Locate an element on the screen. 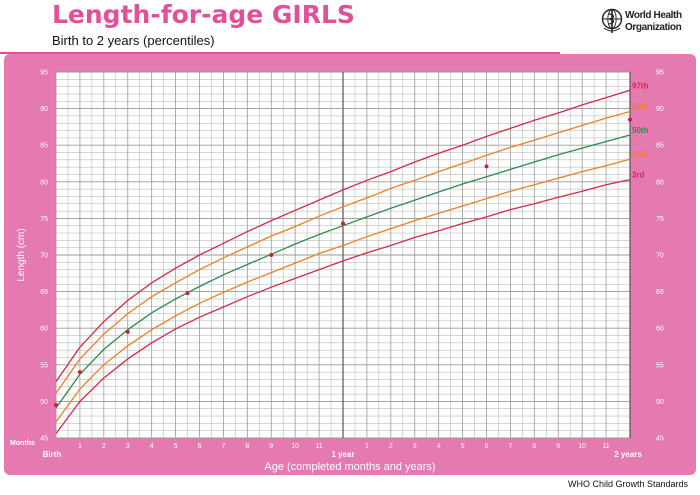 The height and width of the screenshot is (495, 700). organization-name-line1: World Health is located at coordinates (653, 15).